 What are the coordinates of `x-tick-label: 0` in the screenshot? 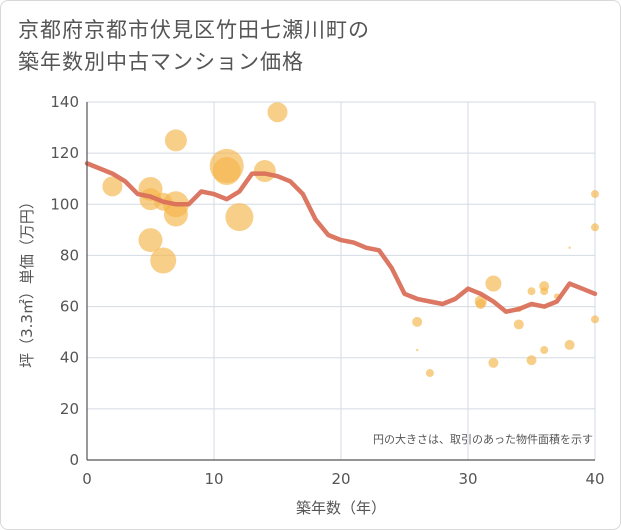 It's located at (87, 479).